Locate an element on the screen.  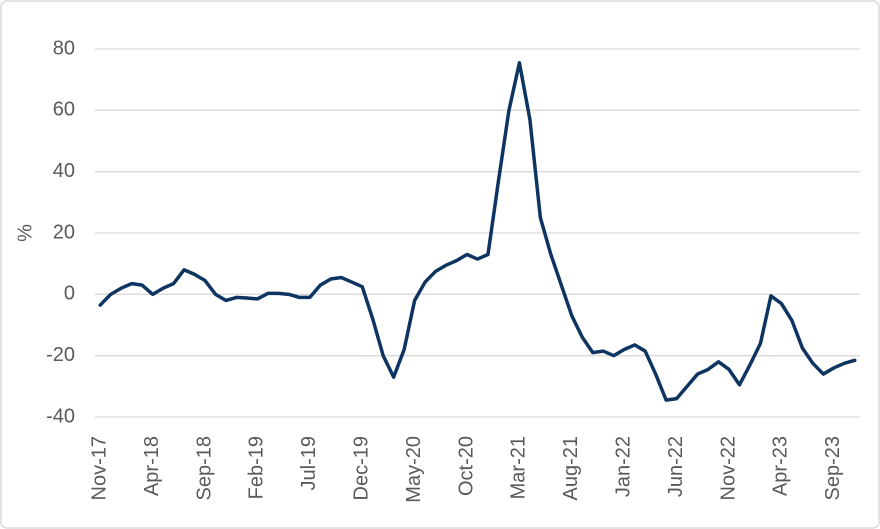
y-tick-label: 60 is located at coordinates (64, 110).